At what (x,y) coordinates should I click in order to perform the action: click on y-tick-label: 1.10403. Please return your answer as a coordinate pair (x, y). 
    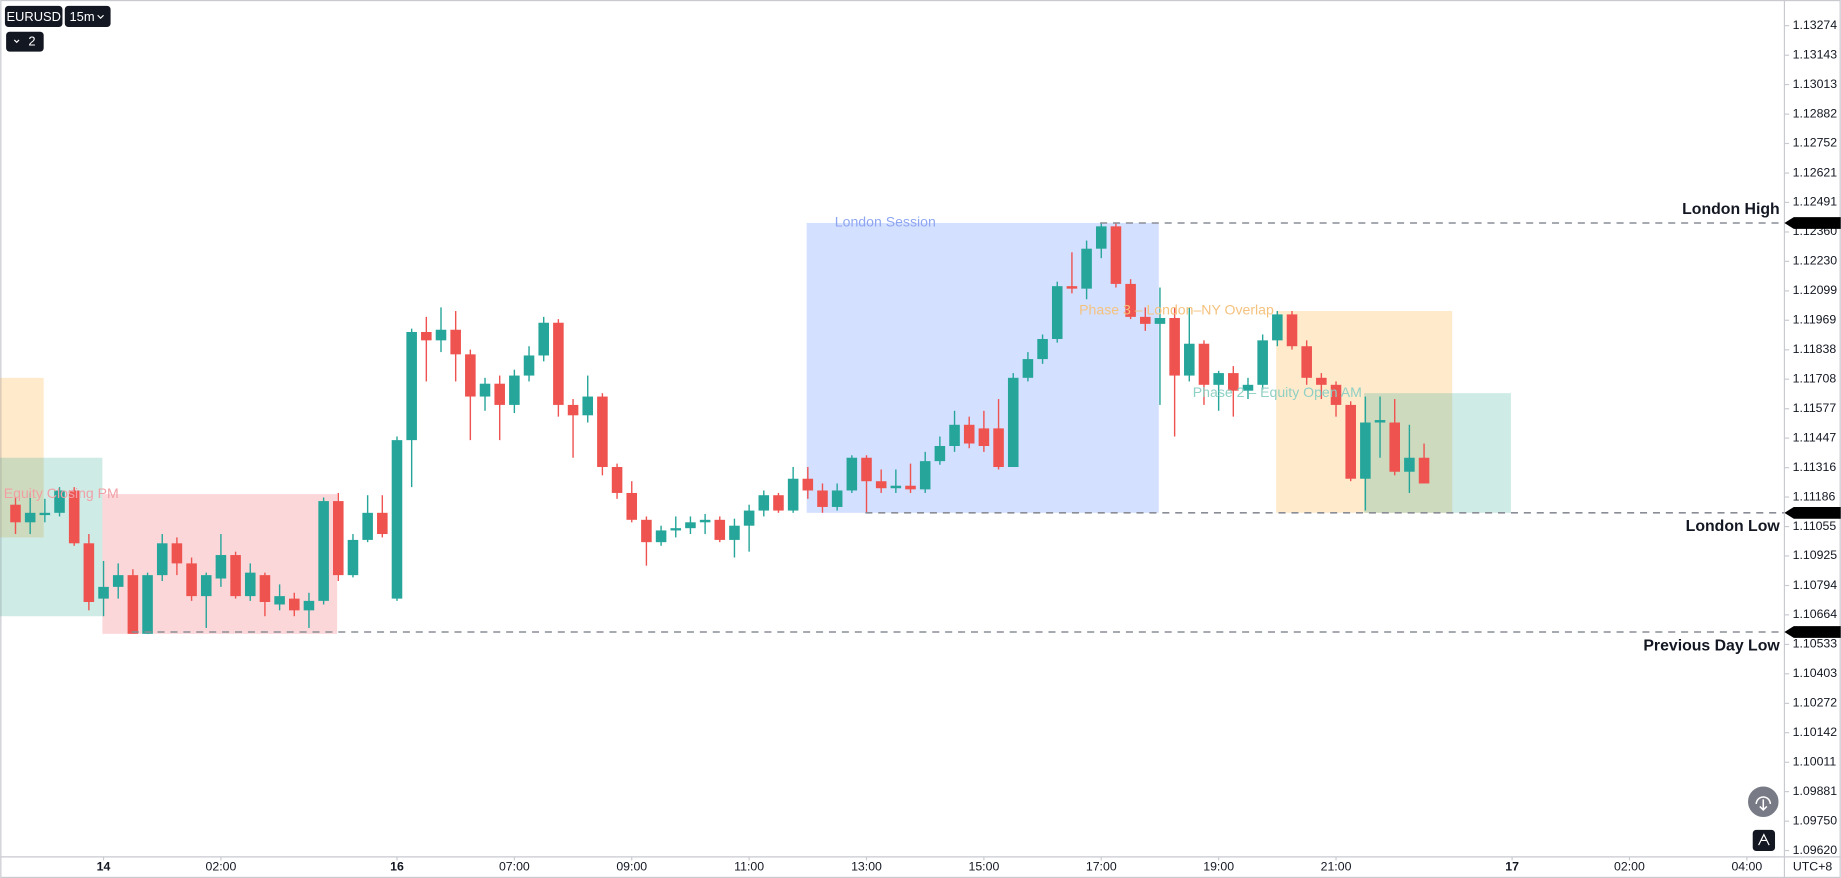
    Looking at the image, I should click on (1815, 673).